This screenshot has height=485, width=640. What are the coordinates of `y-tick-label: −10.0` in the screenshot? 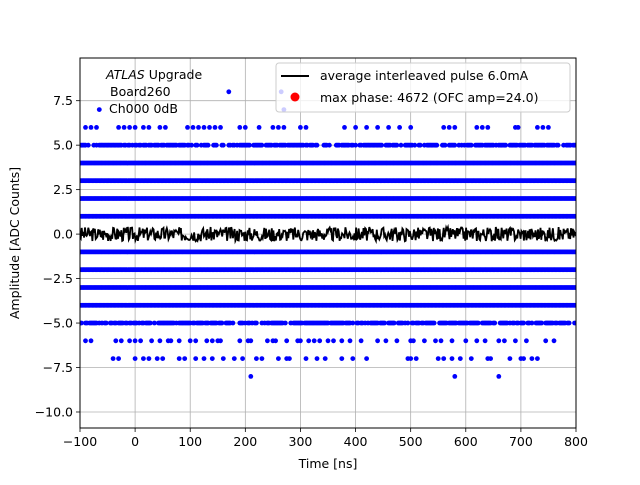 It's located at (54, 411).